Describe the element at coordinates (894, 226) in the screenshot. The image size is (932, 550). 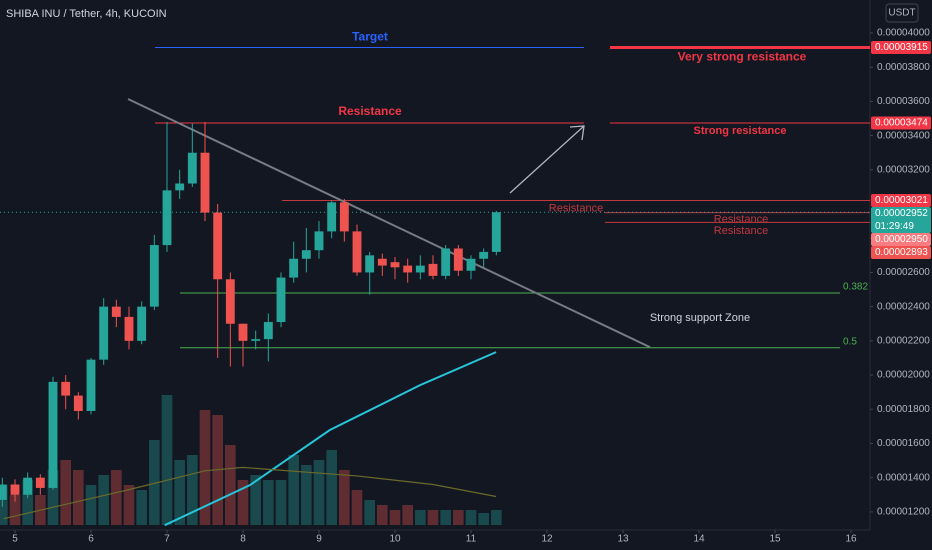
I see `countdown: 01:29:49` at that location.